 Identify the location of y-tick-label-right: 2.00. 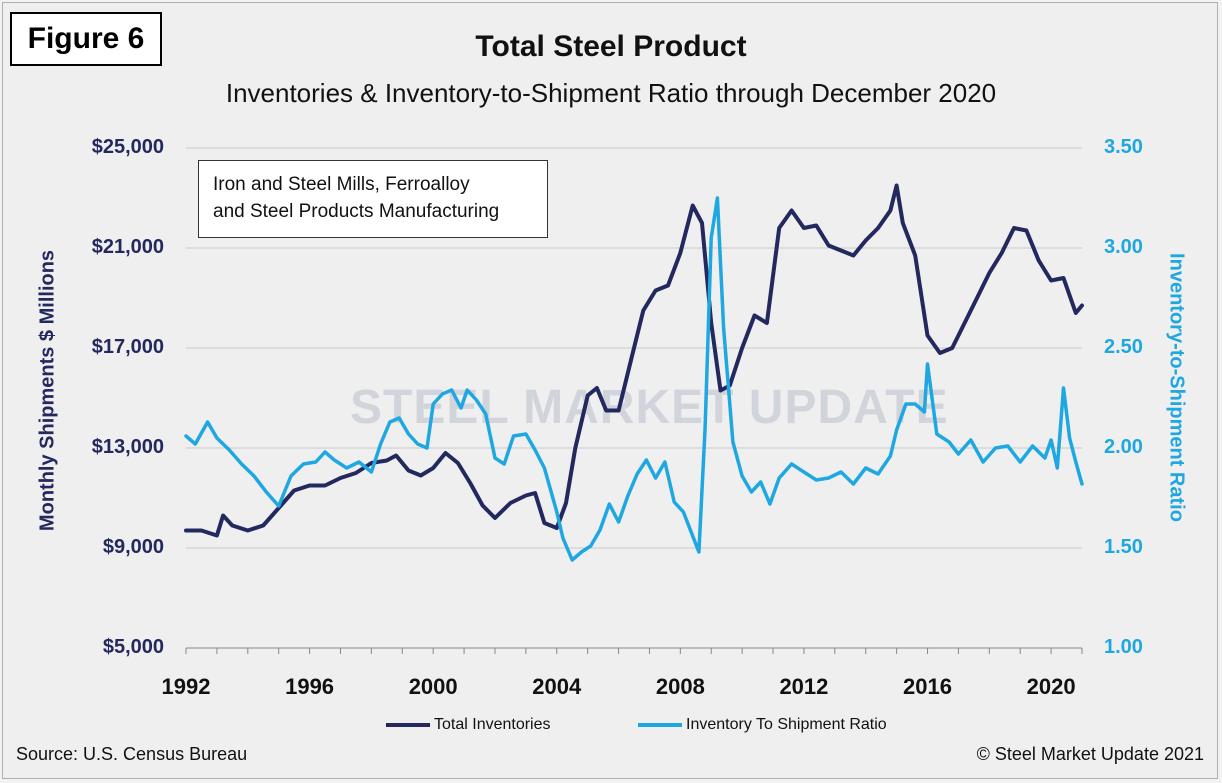
(1123, 447).